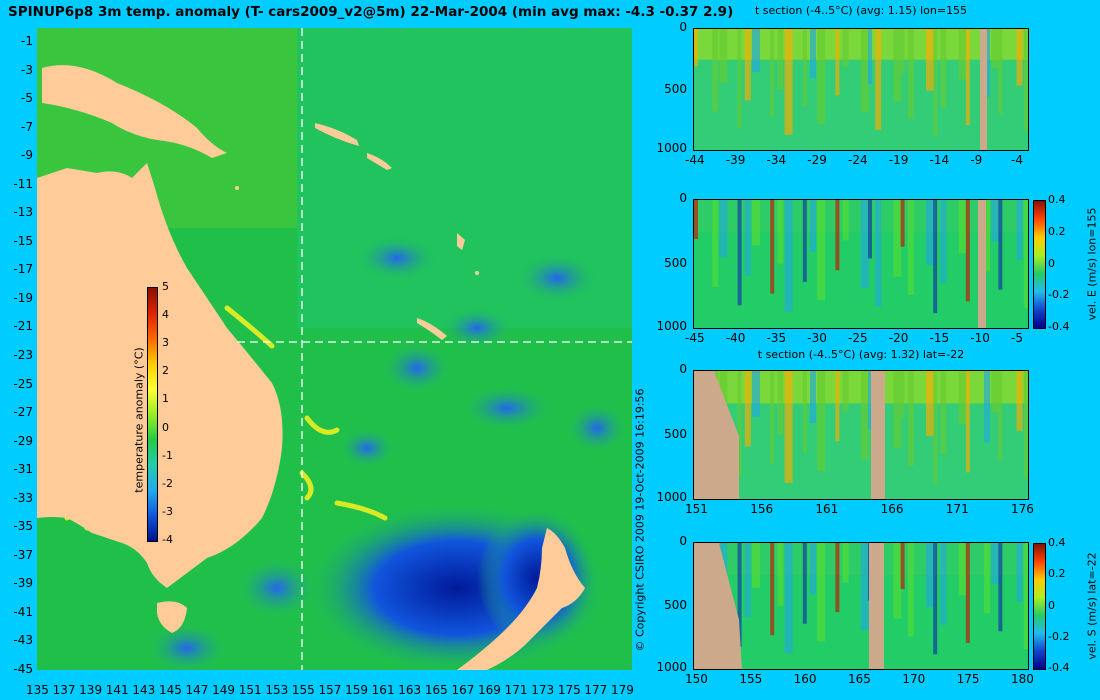 The image size is (1100, 700). I want to click on section-x-tick-label: -25, so click(858, 338).